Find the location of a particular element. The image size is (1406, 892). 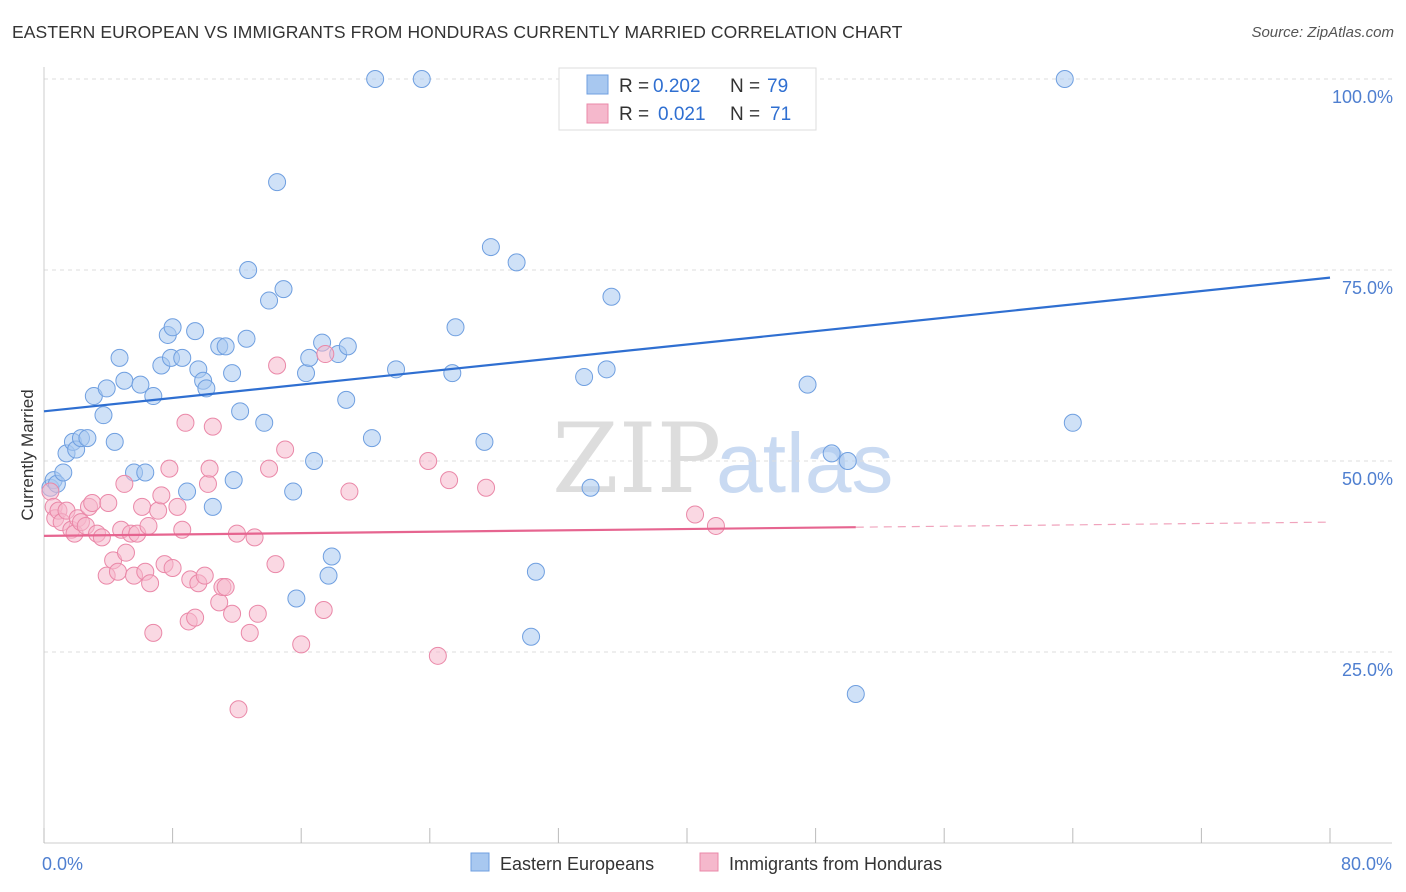

y-axis-tick-labels: 25.0% 50.0% 75.0% 100.0% is located at coordinates (1362, 383).